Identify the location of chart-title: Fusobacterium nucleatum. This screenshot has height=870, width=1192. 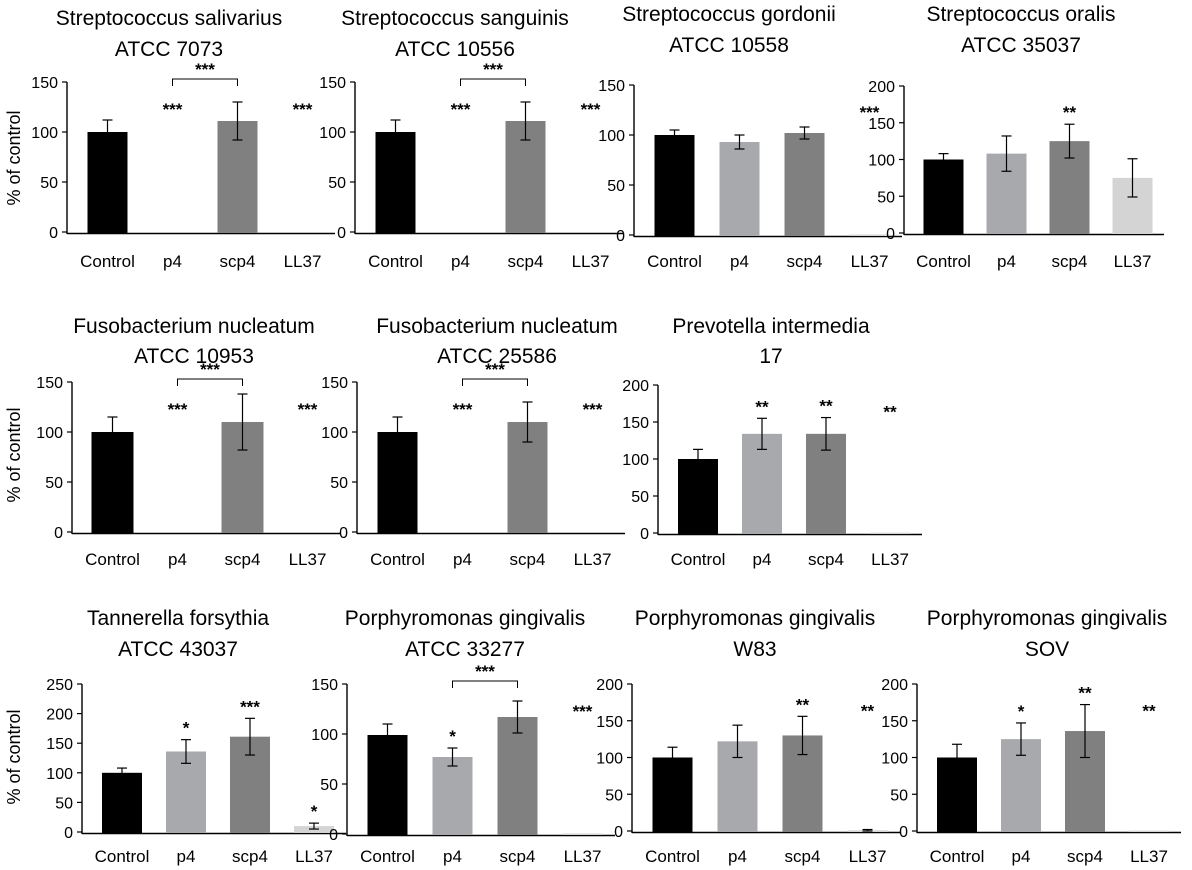
(497, 326).